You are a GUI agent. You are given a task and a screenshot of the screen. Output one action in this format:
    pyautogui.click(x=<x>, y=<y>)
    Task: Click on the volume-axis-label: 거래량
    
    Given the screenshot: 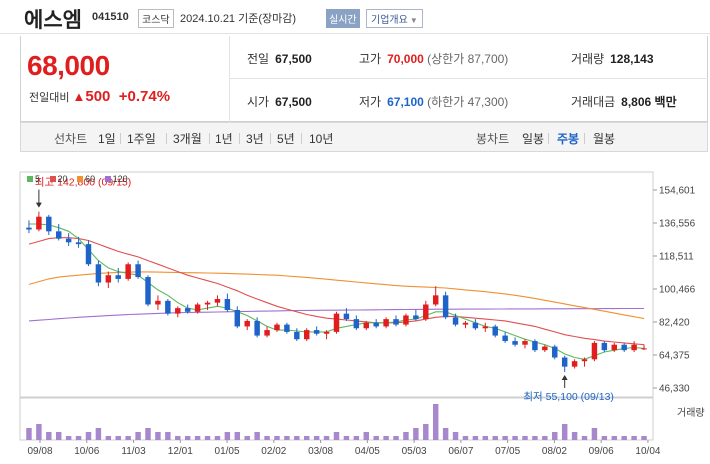 What is the action you would take?
    pyautogui.click(x=691, y=413)
    